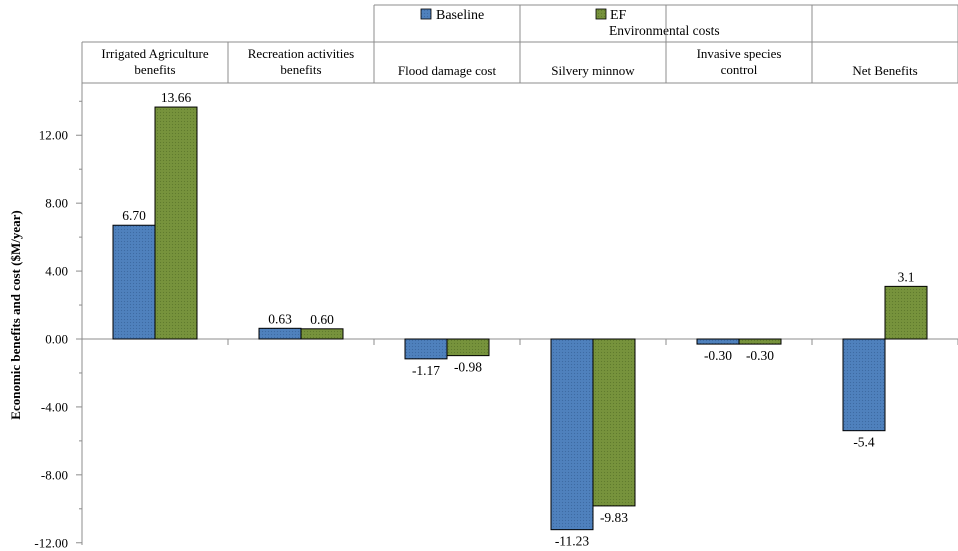 This screenshot has height=551, width=958. I want to click on chart-legend: Baseline EF, so click(523, 15).